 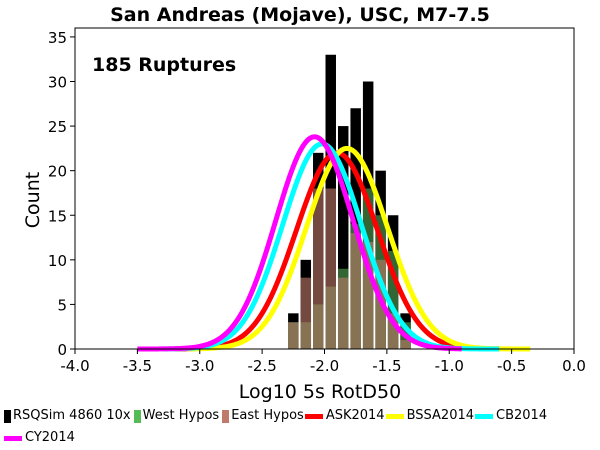 What do you see at coordinates (57, 172) in the screenshot?
I see `y-tick-label-4: 20` at bounding box center [57, 172].